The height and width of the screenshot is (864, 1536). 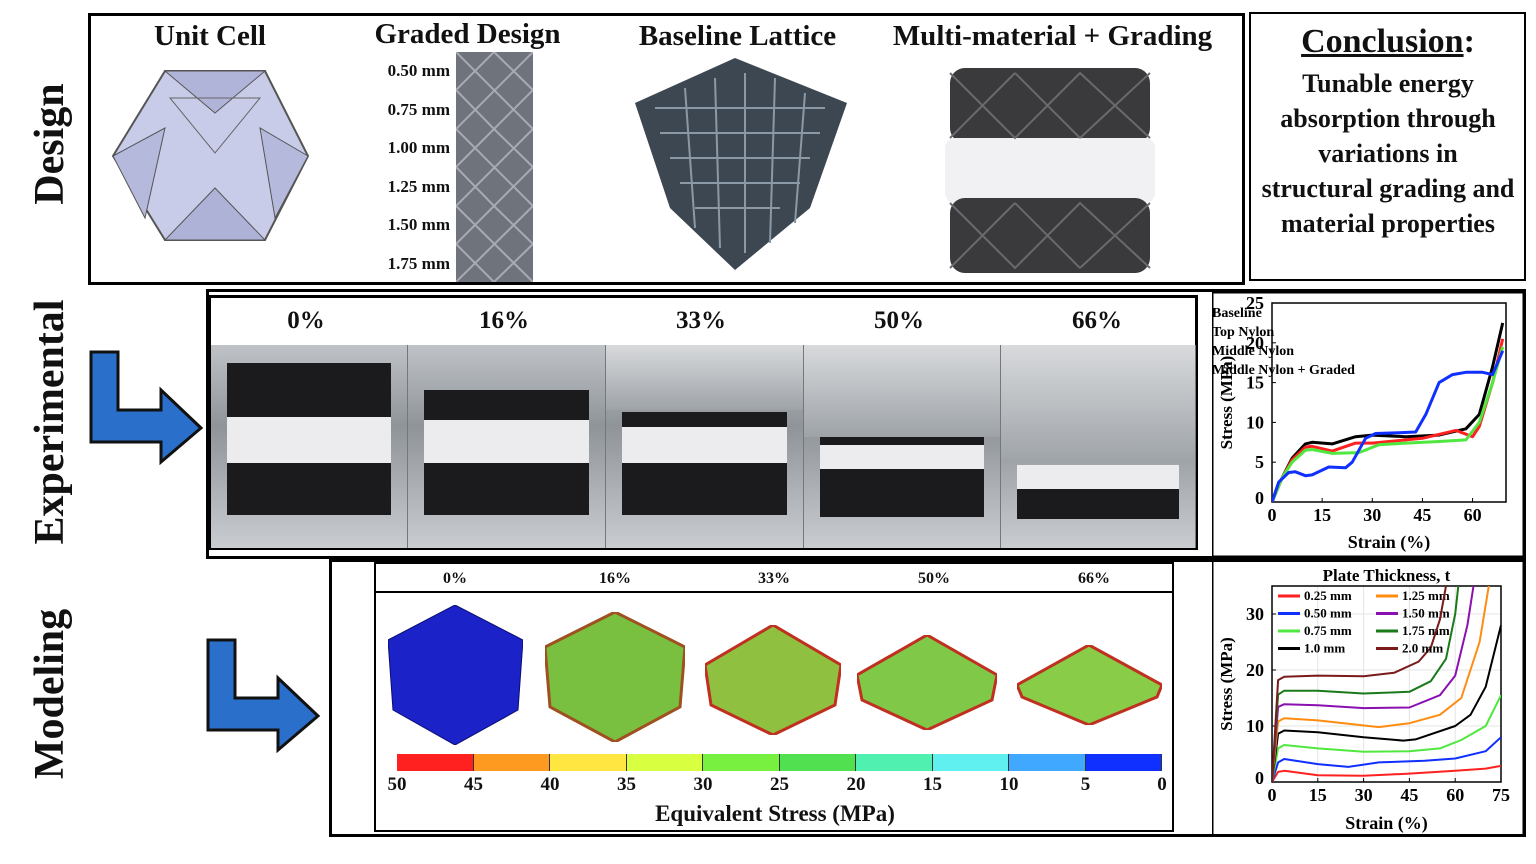 I want to click on colorbar-tick: 20, so click(x=856, y=784).